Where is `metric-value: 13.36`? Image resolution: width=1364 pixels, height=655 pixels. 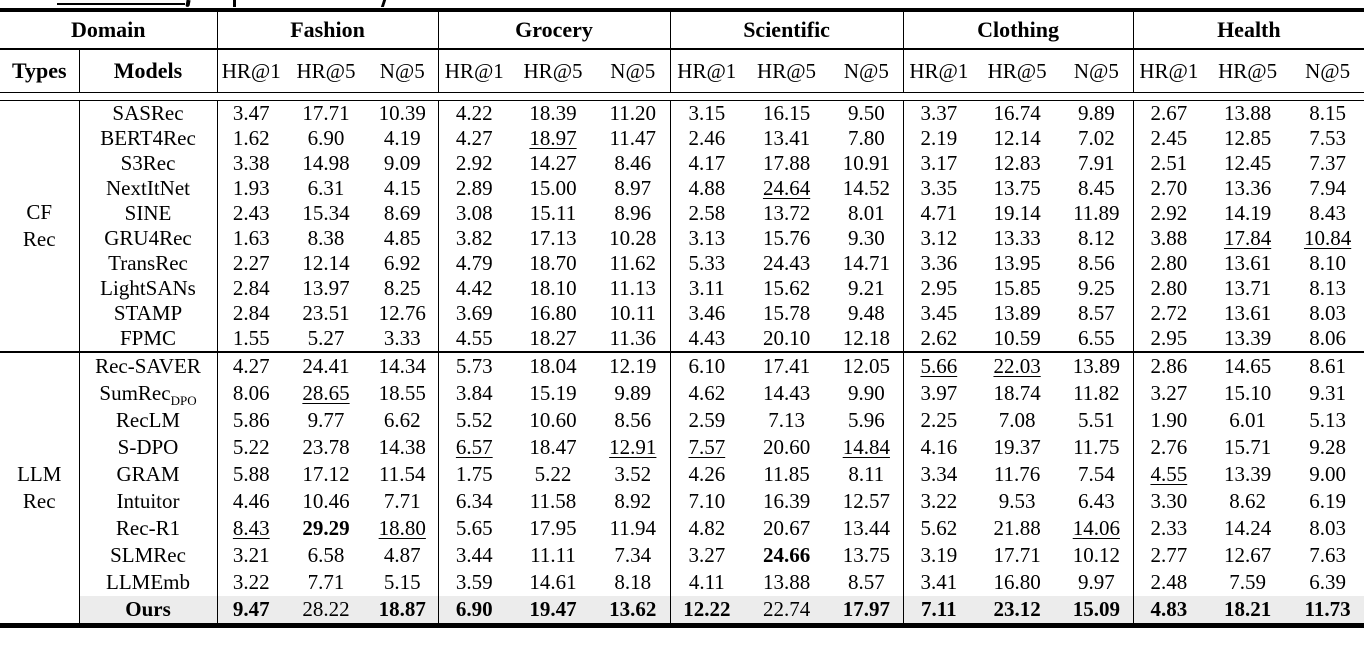 metric-value: 13.36 is located at coordinates (1247, 188).